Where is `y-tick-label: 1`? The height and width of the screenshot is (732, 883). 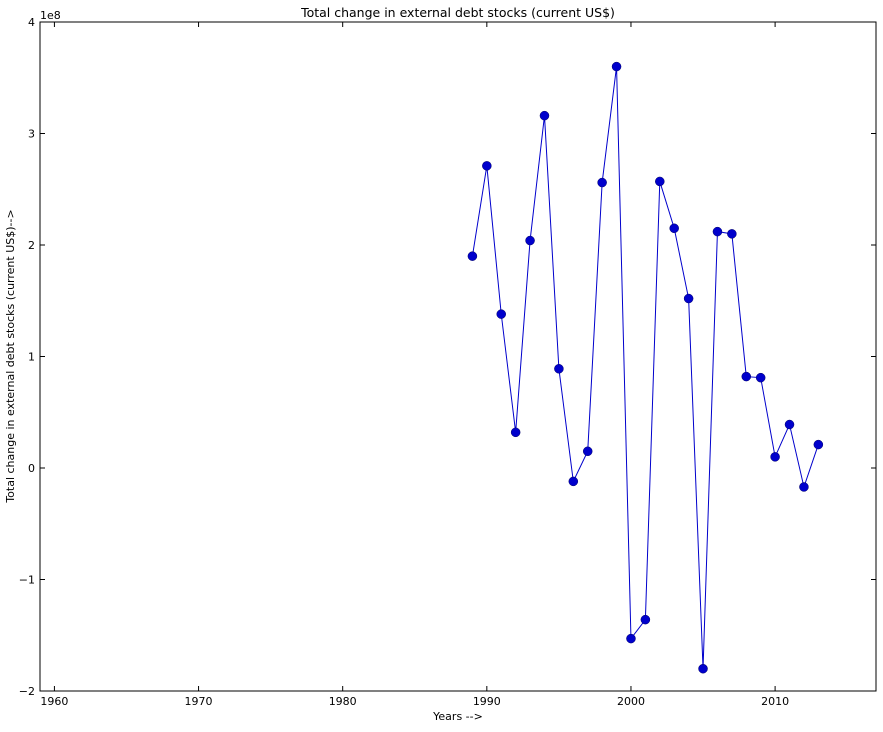
y-tick-label: 1 is located at coordinates (31, 357).